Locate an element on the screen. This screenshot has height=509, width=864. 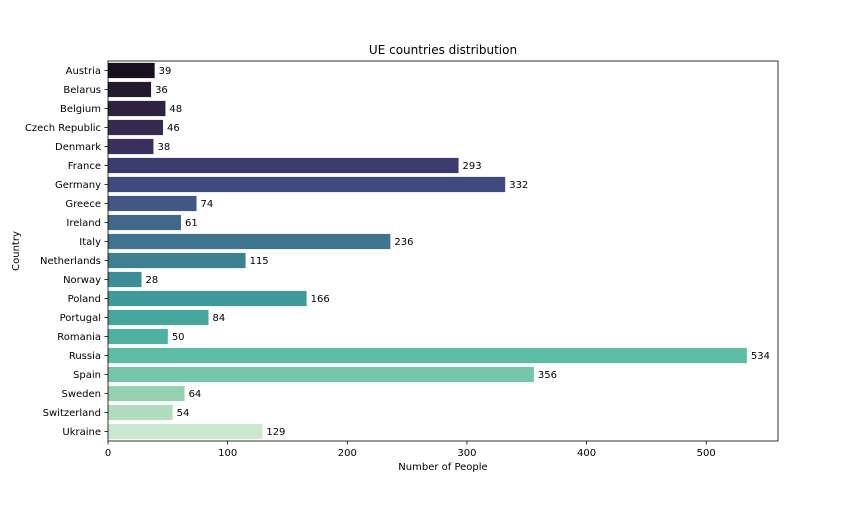
value-label-greece: 74 is located at coordinates (207, 204).